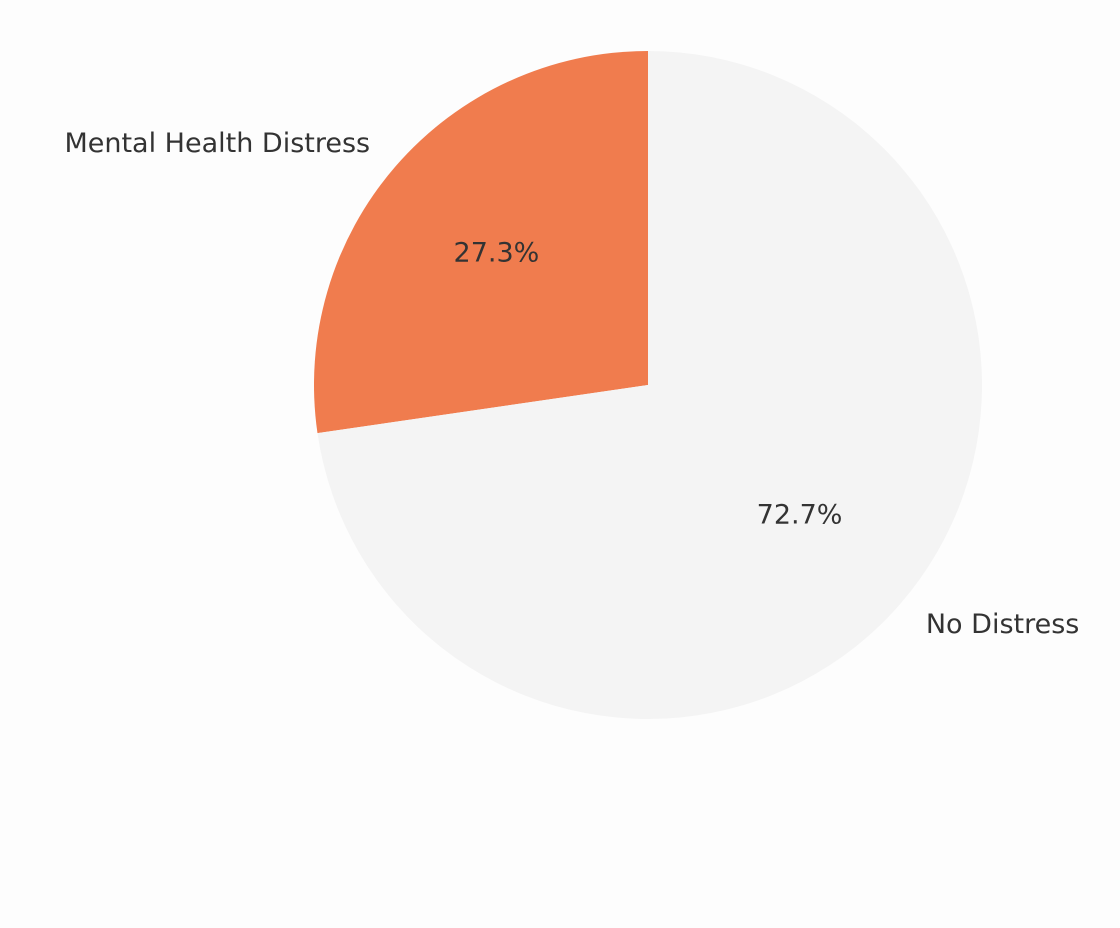 Image resolution: width=1120 pixels, height=928 pixels. I want to click on slice-label-0: Mental Health Distress, so click(217, 143).